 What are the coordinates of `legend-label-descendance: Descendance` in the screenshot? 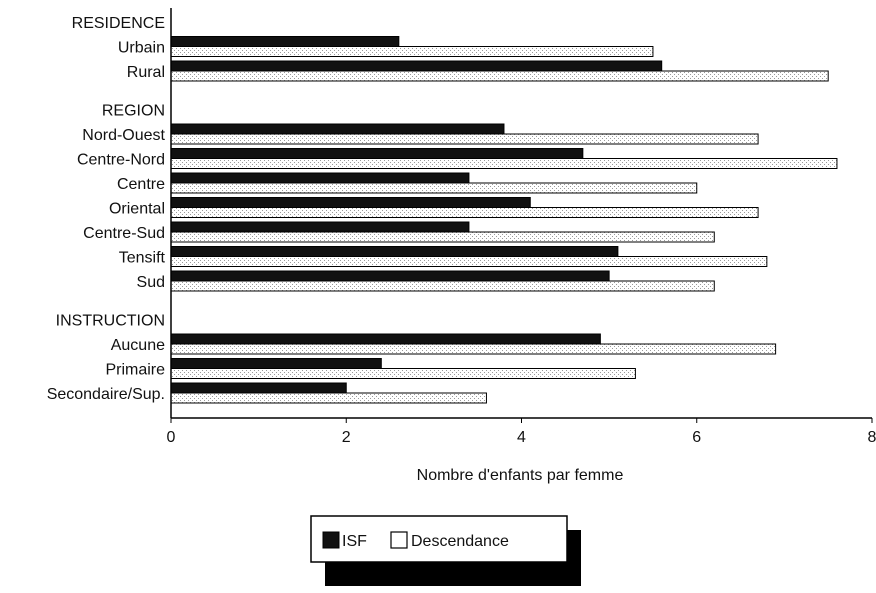 It's located at (460, 541).